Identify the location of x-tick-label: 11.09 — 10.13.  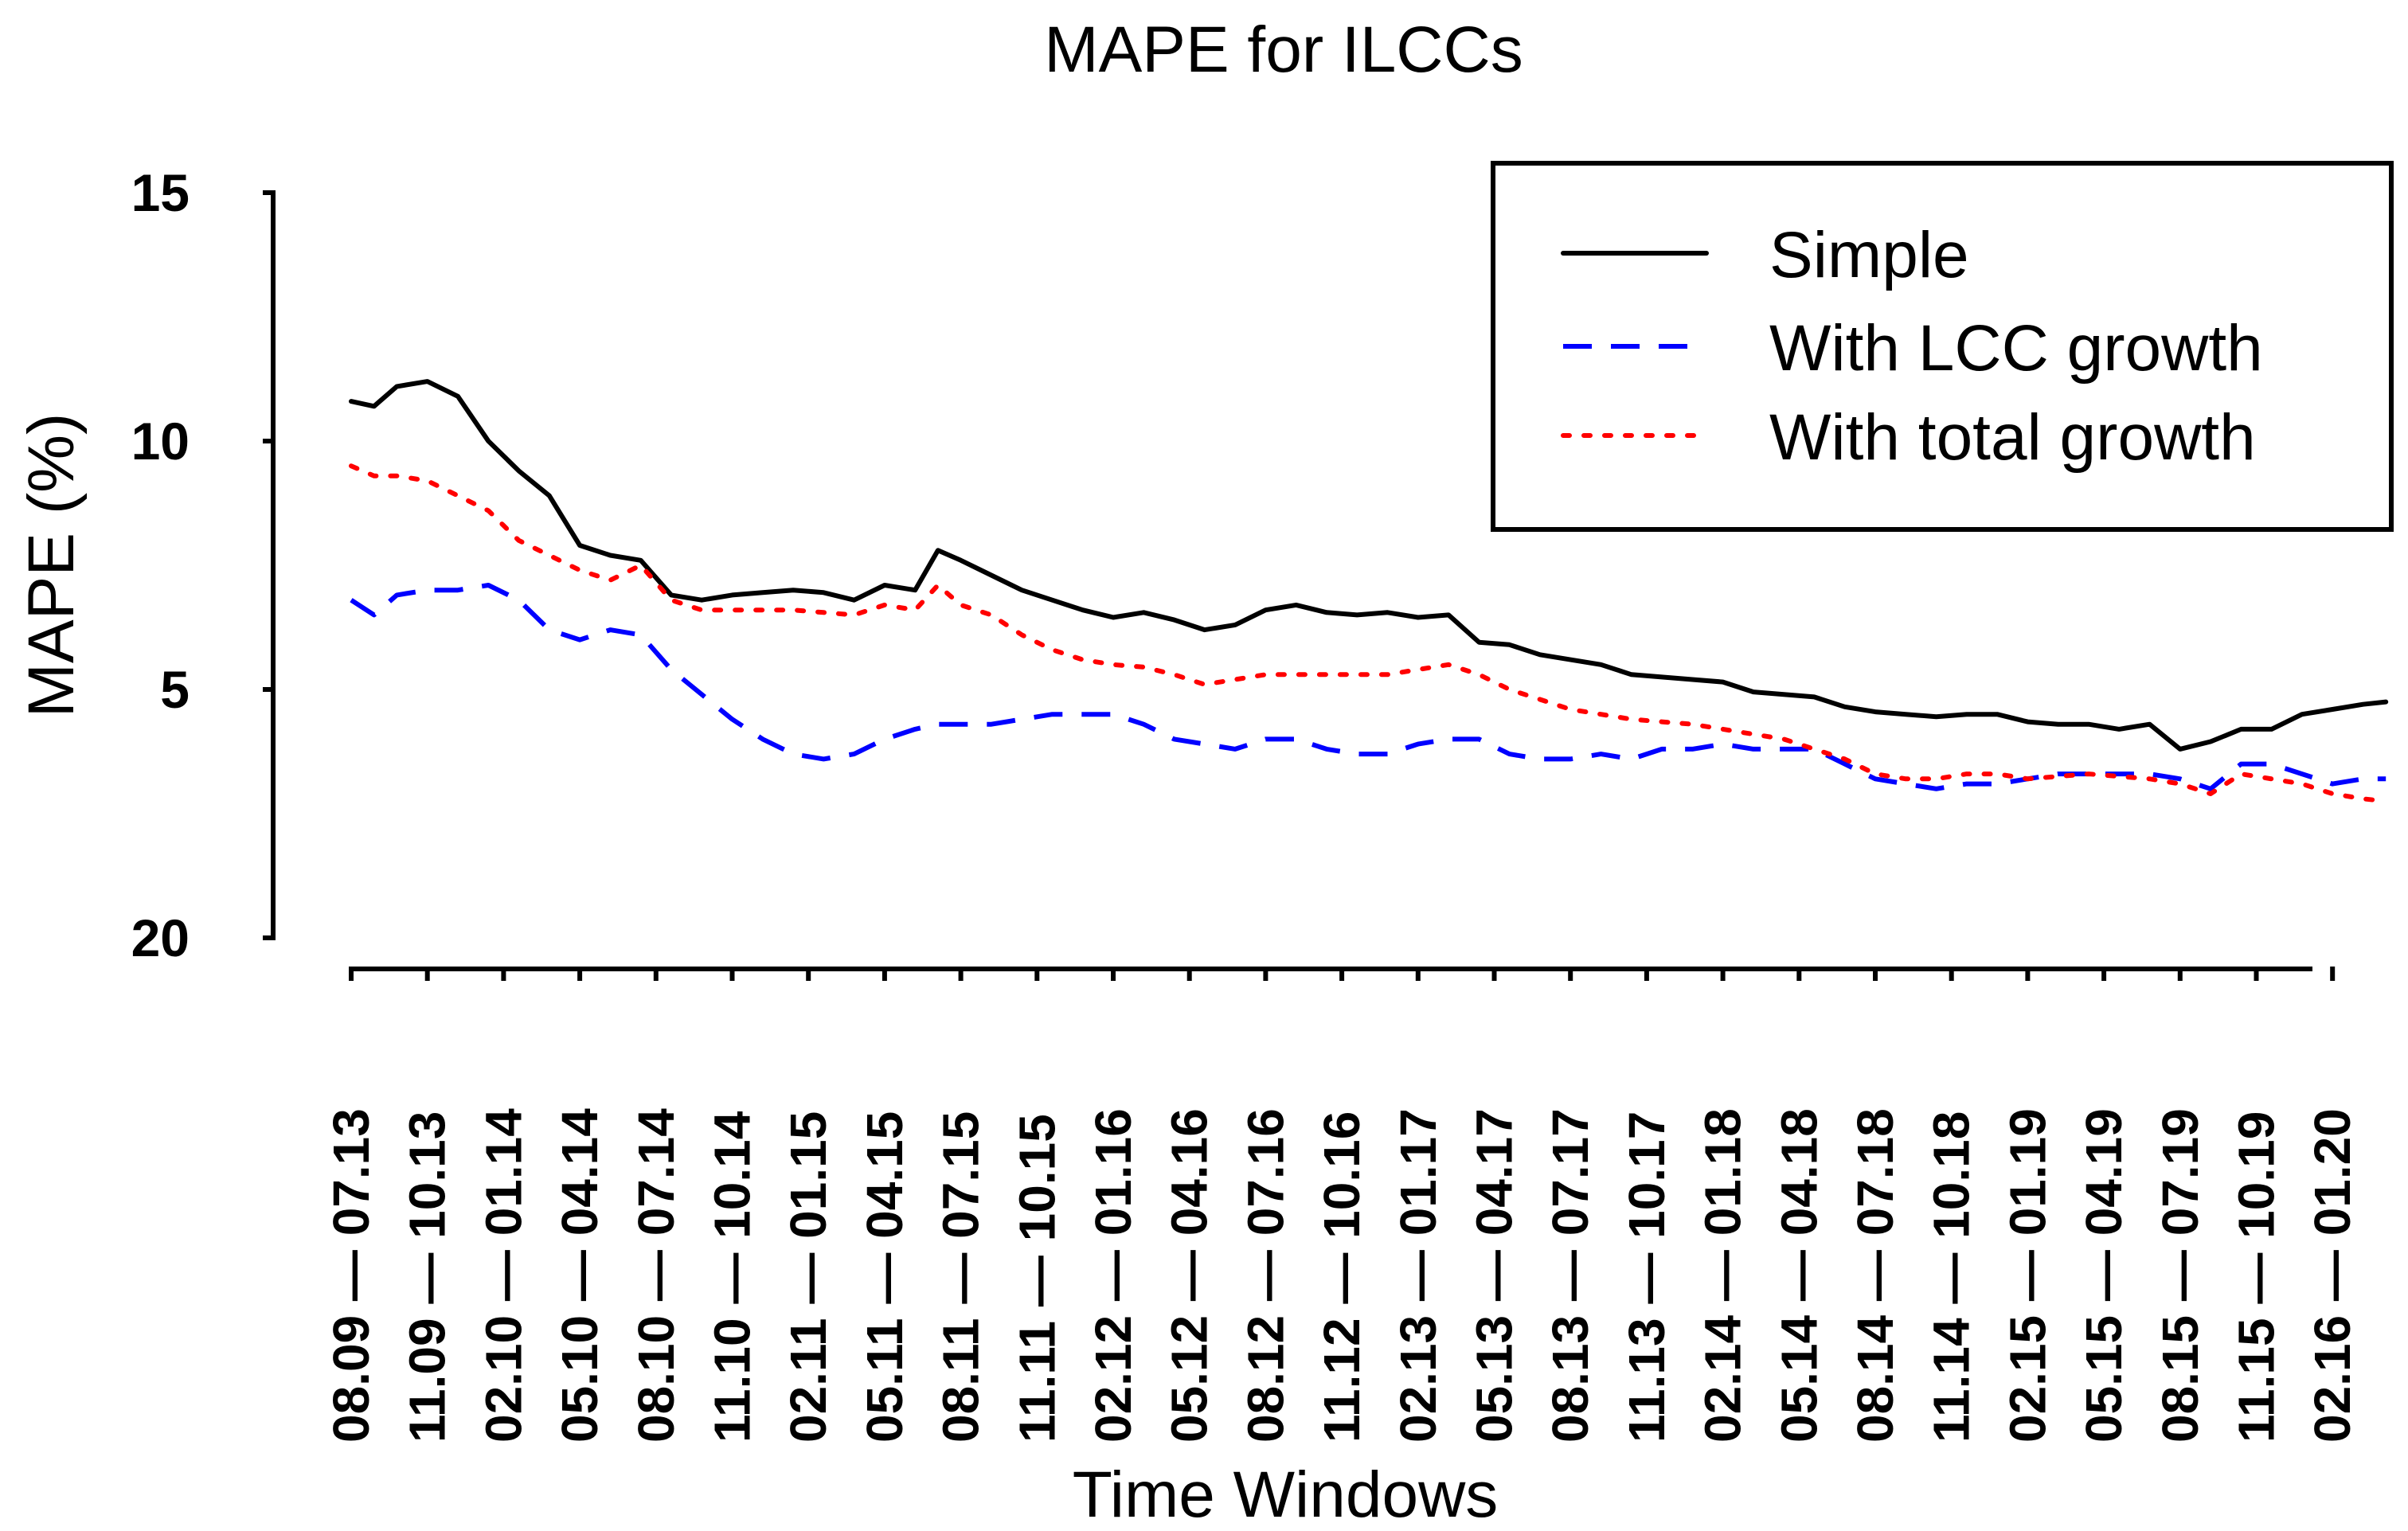
(427, 1277).